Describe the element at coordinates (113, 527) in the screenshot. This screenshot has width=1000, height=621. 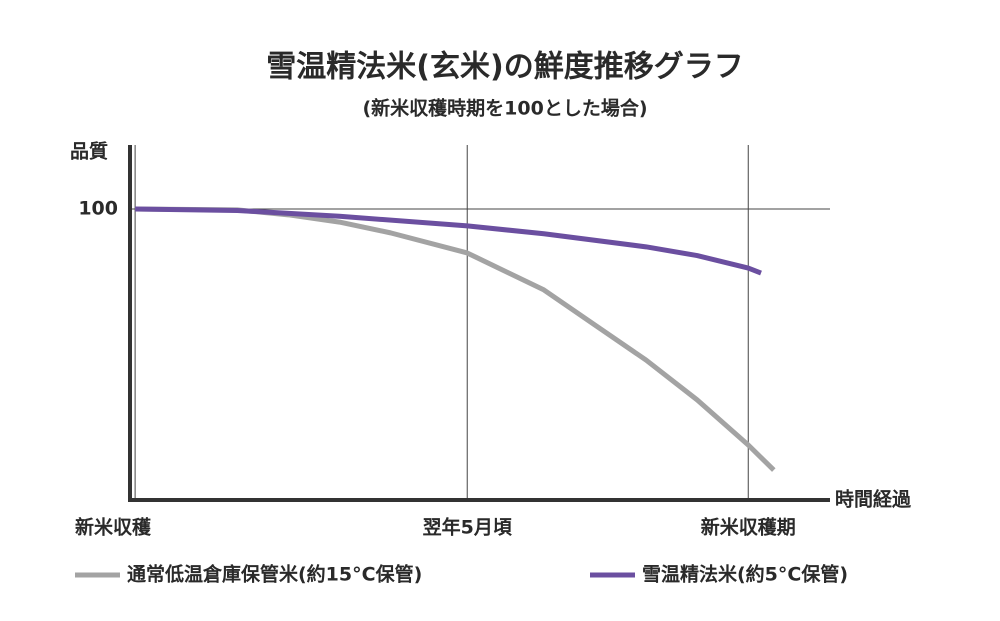
I see `x-tick-label: 新米収穫` at that location.